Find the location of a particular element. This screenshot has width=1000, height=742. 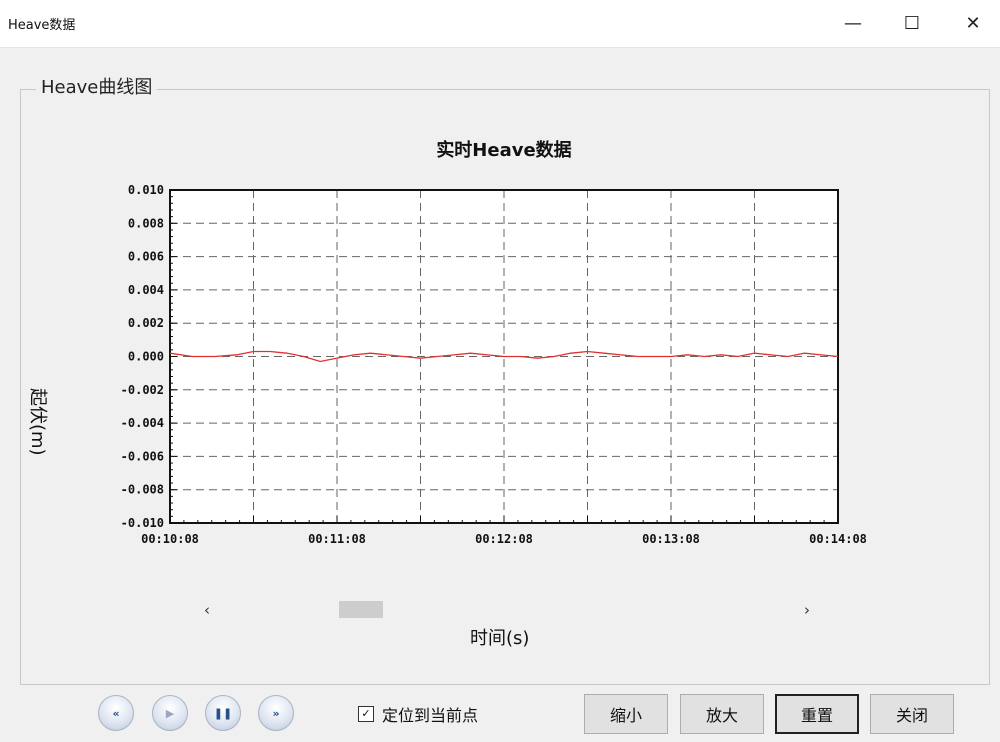

y-tick-label: 0.006 is located at coordinates (146, 257).